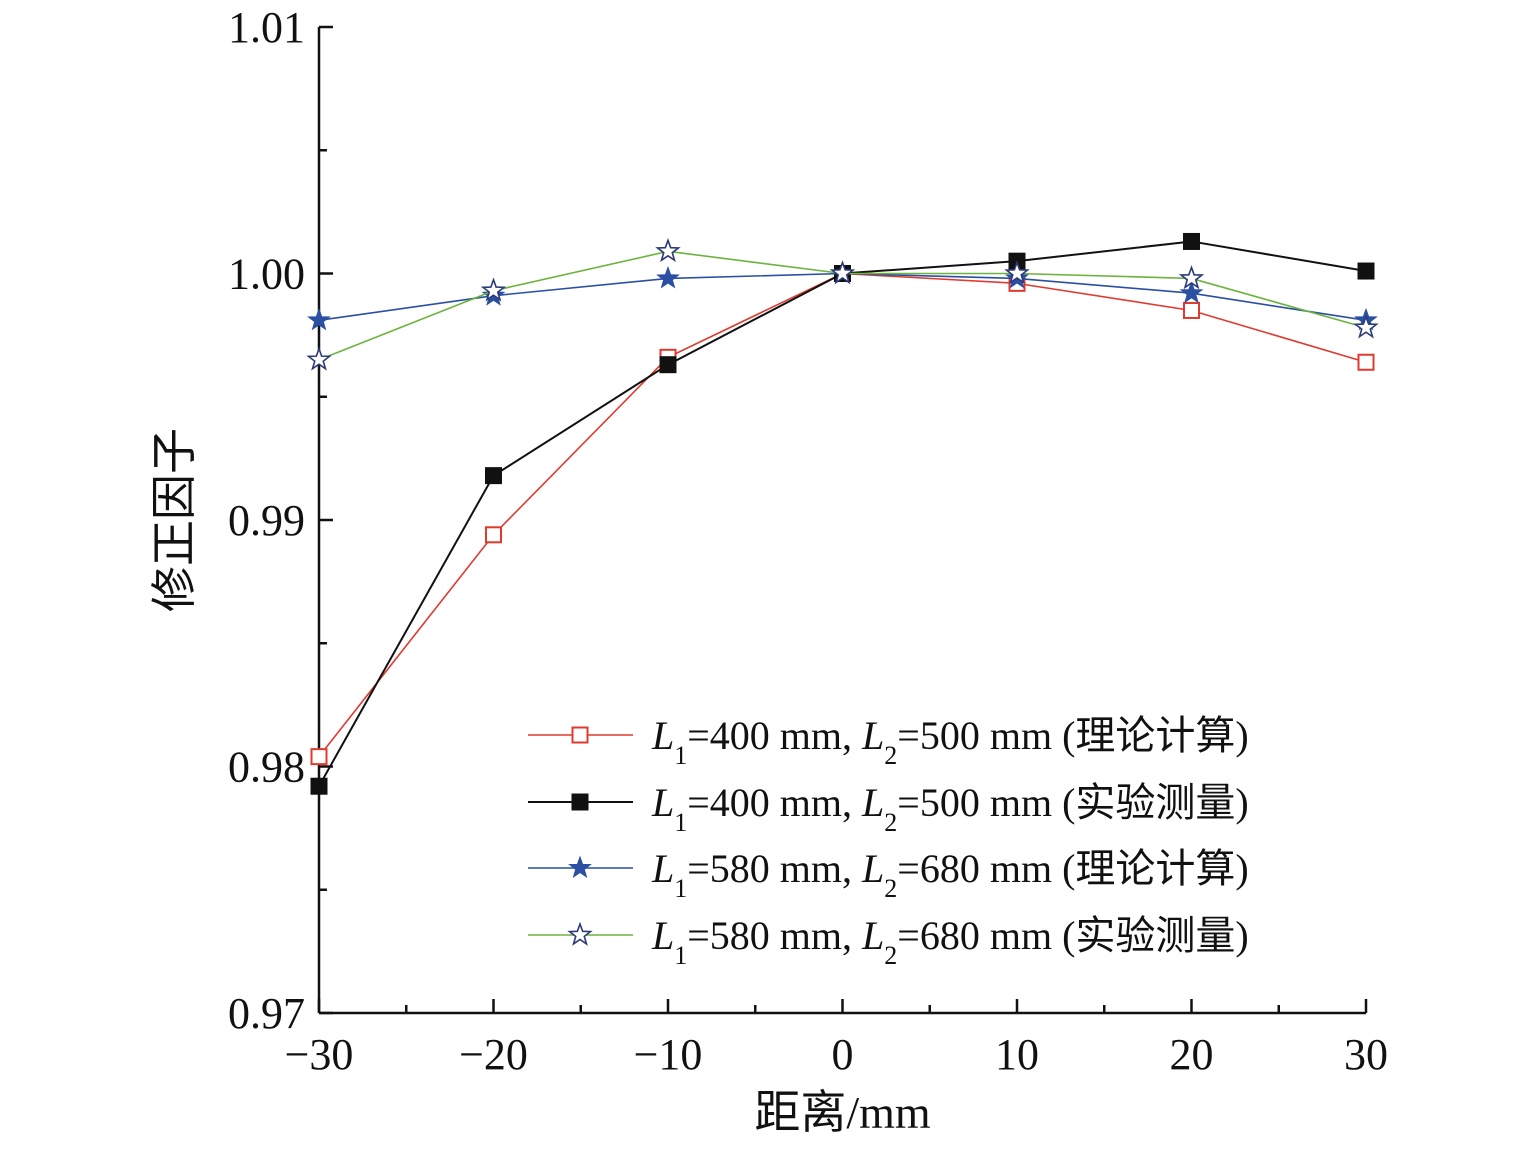  I want to click on x-tick-label: 20, so click(1192, 1054).